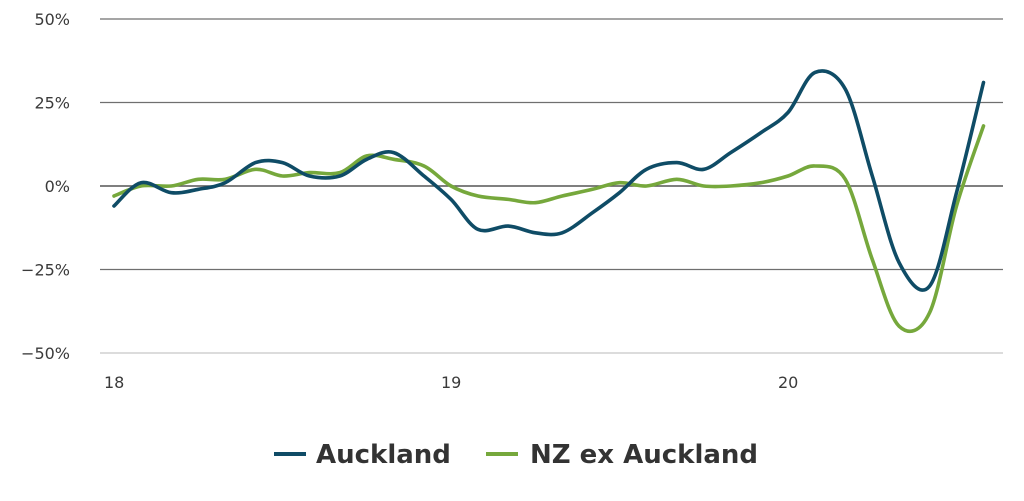  I want to click on y-axis: 50% 25% 0% −25% −50%, so click(45, 186).